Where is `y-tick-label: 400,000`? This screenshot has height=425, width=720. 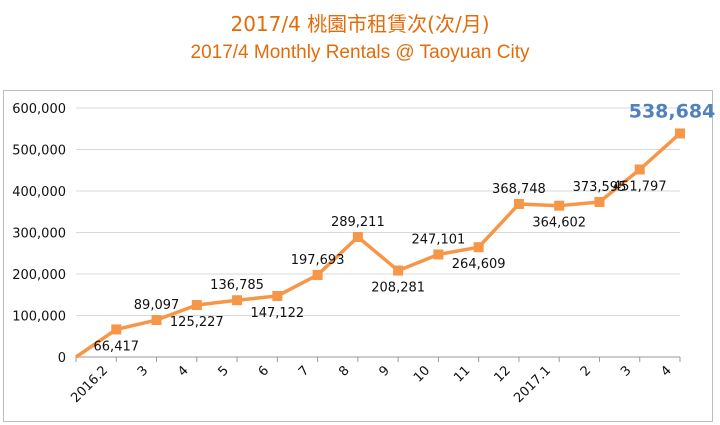
y-tick-label: 400,000 is located at coordinates (39, 192).